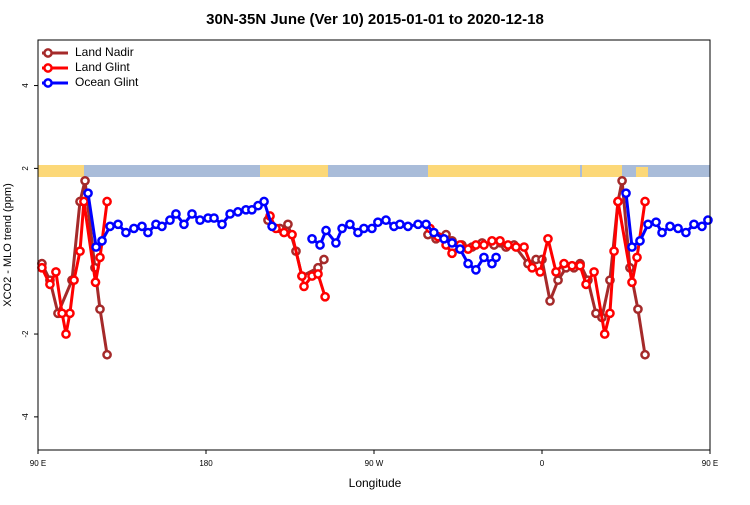  What do you see at coordinates (25, 168) in the screenshot?
I see `y-tick-label: 2` at bounding box center [25, 168].